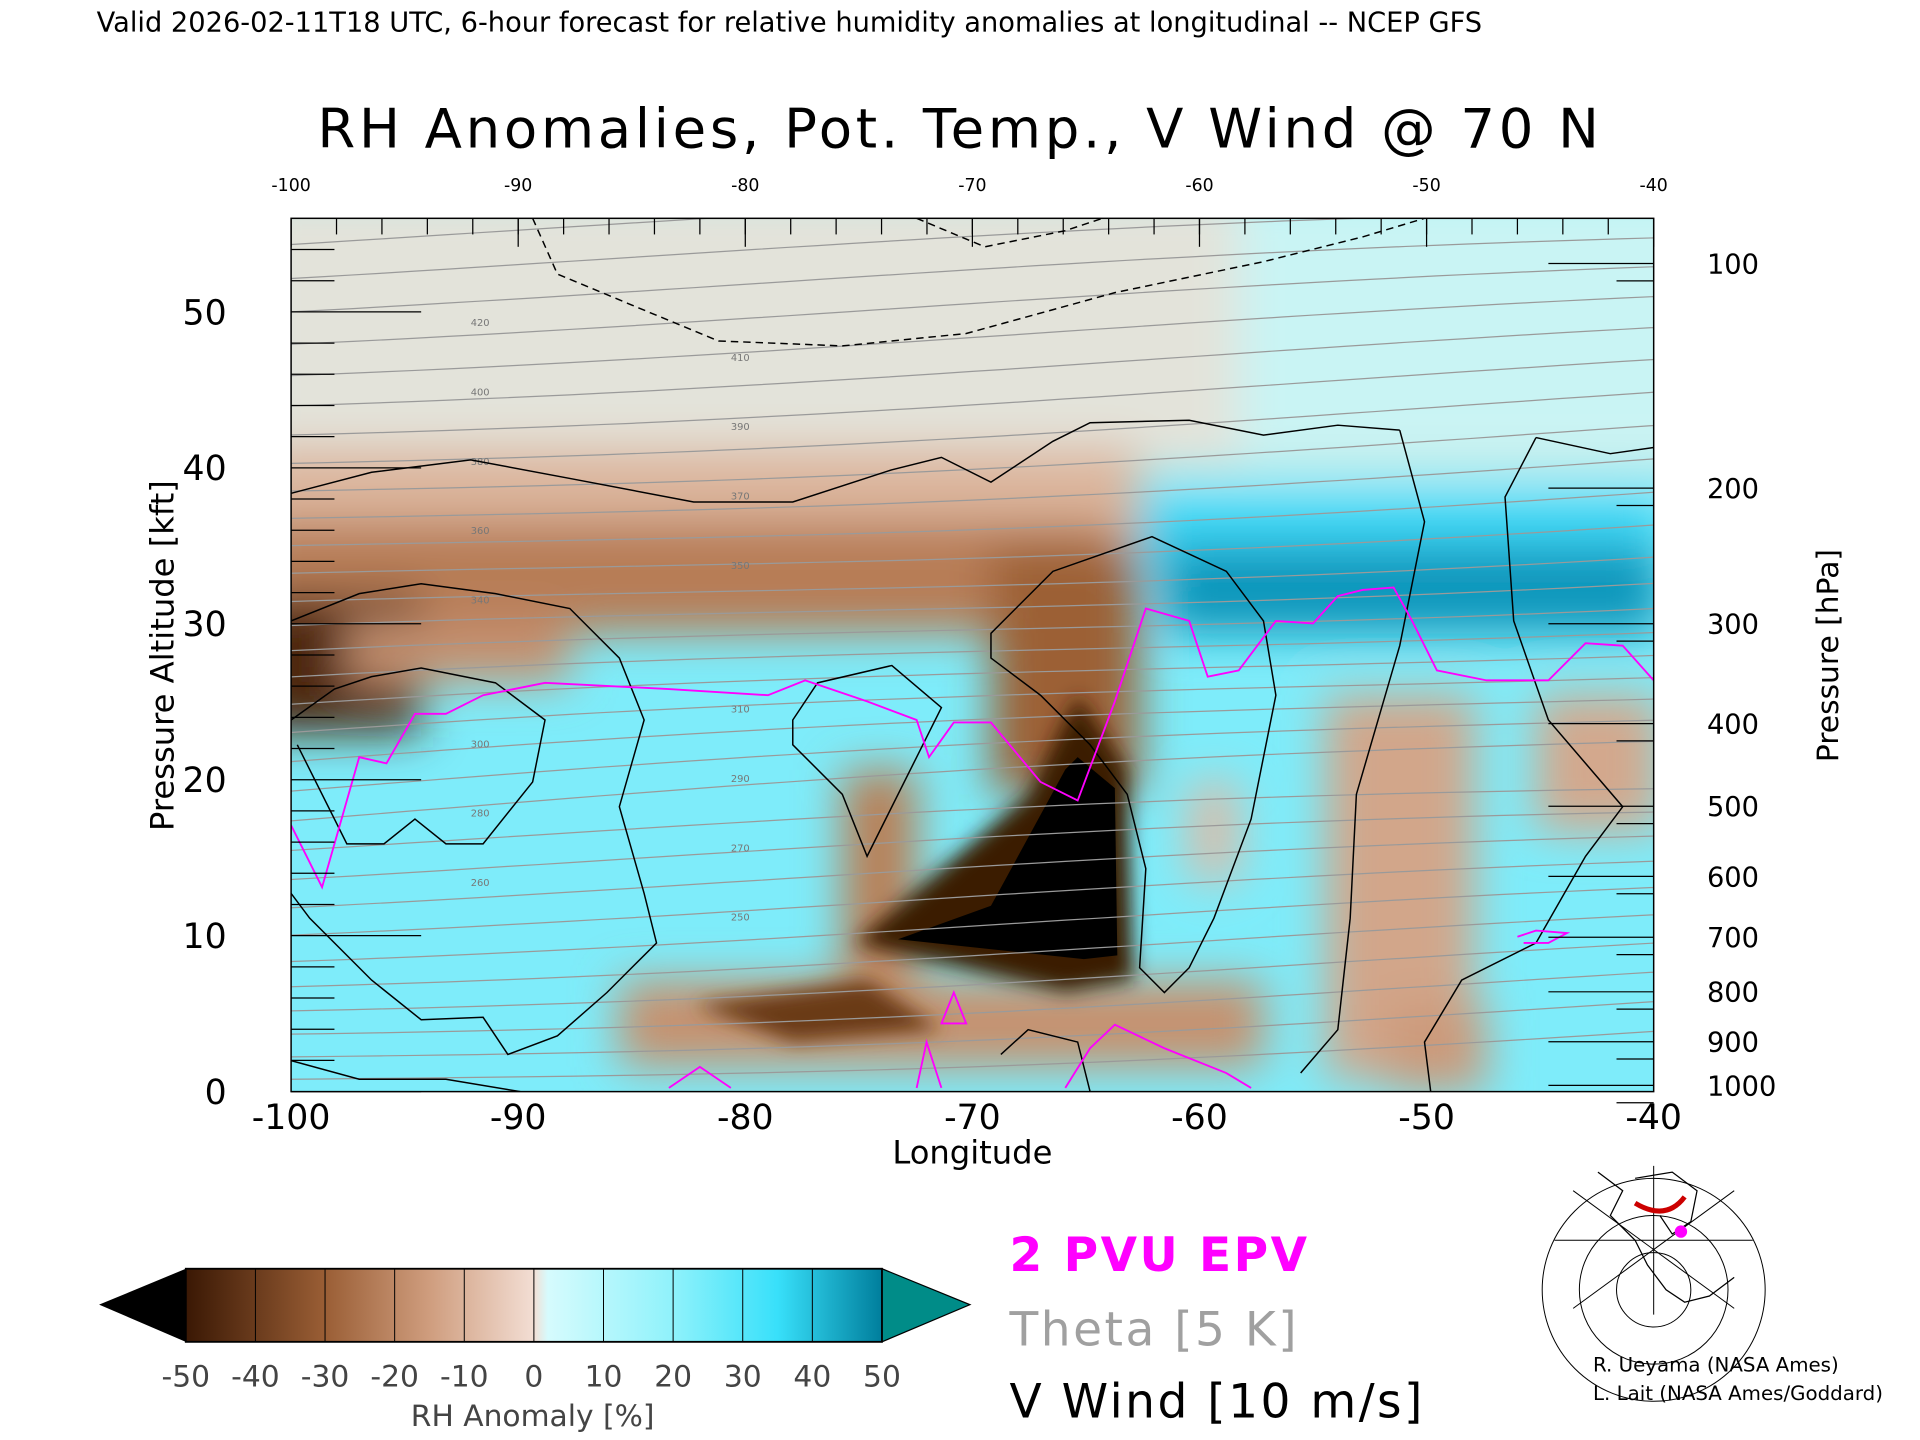  Describe the element at coordinates (1654, 186) in the screenshot. I see `top-x-tick-label: -40` at that location.